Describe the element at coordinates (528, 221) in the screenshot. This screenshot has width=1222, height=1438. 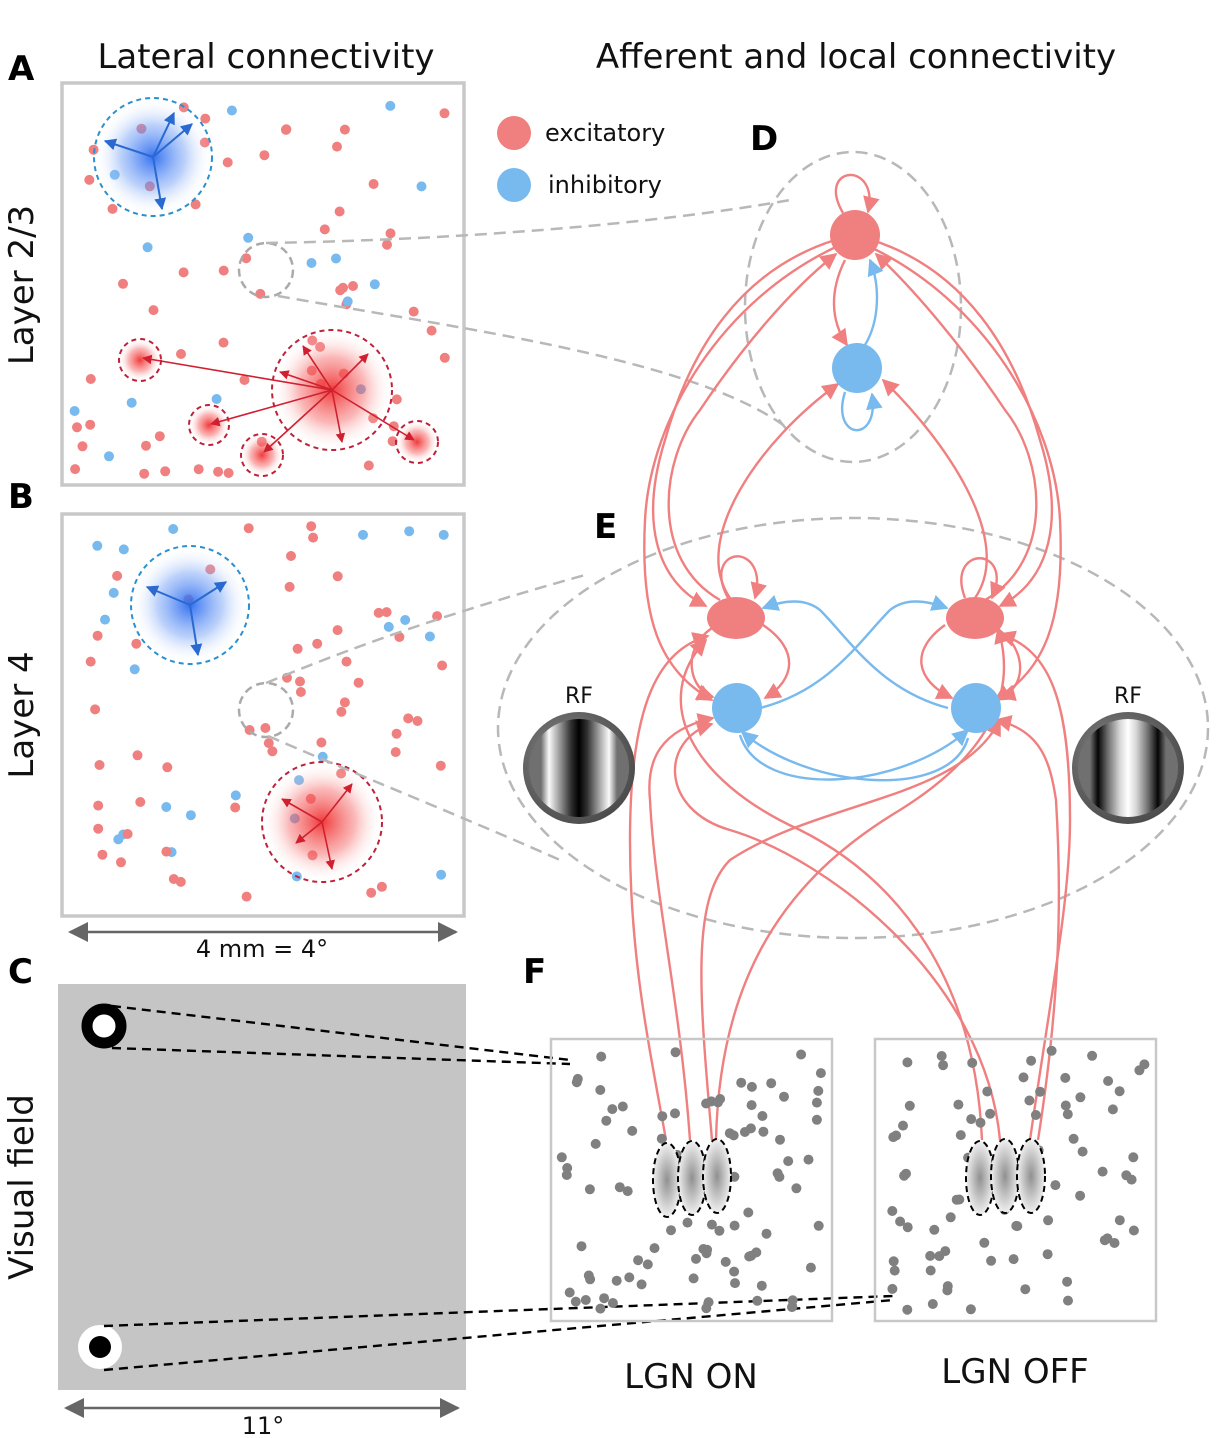
I see `zoom-connector-d-top` at that location.